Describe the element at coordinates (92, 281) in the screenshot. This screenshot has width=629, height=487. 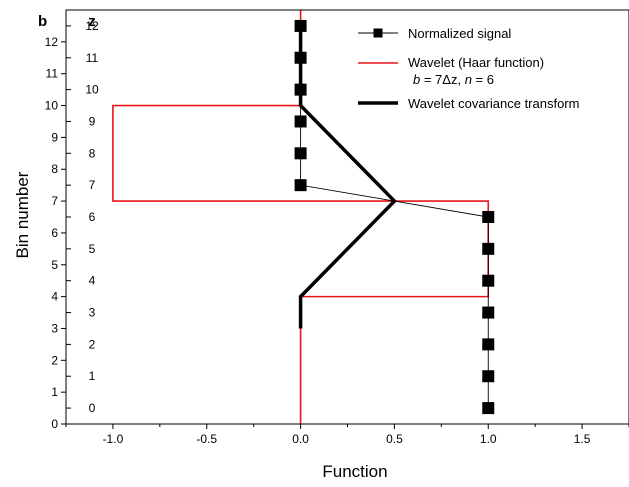
I see `z-tick-label: 4` at that location.